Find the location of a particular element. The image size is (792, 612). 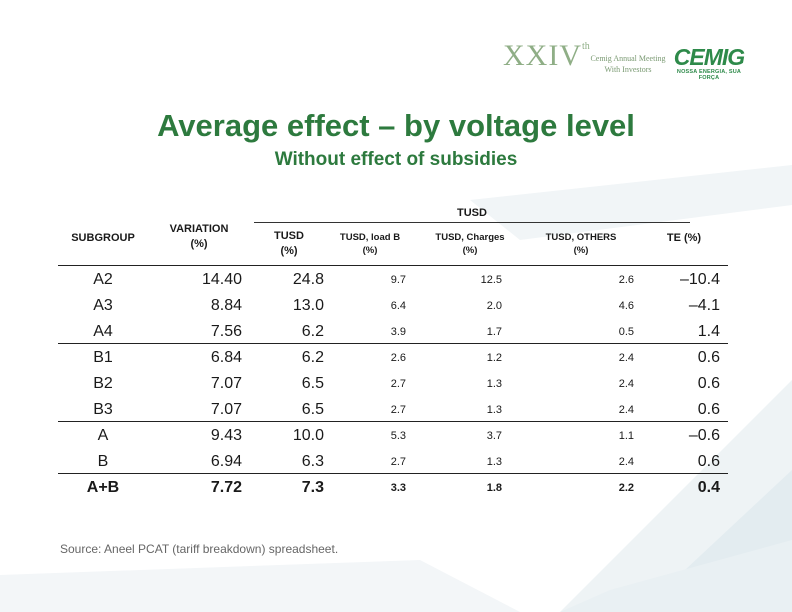

cell-tusd-others: 1.1 is located at coordinates (626, 436).